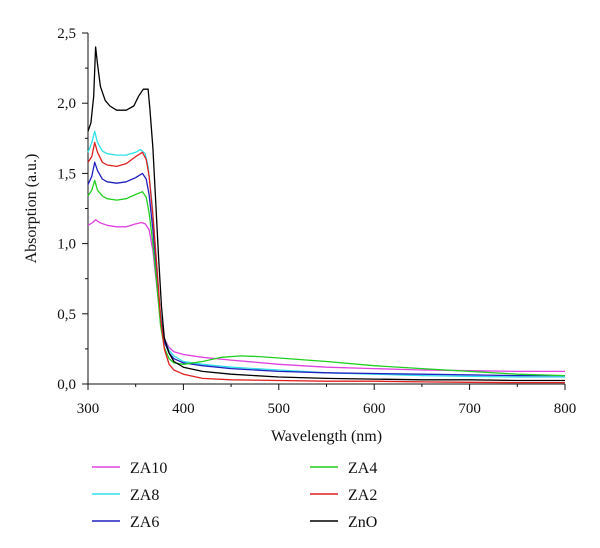  What do you see at coordinates (234, 495) in the screenshot?
I see `legend: ZA10 ZA8 ZA6 ZA4 ZA2 ZnO` at bounding box center [234, 495].